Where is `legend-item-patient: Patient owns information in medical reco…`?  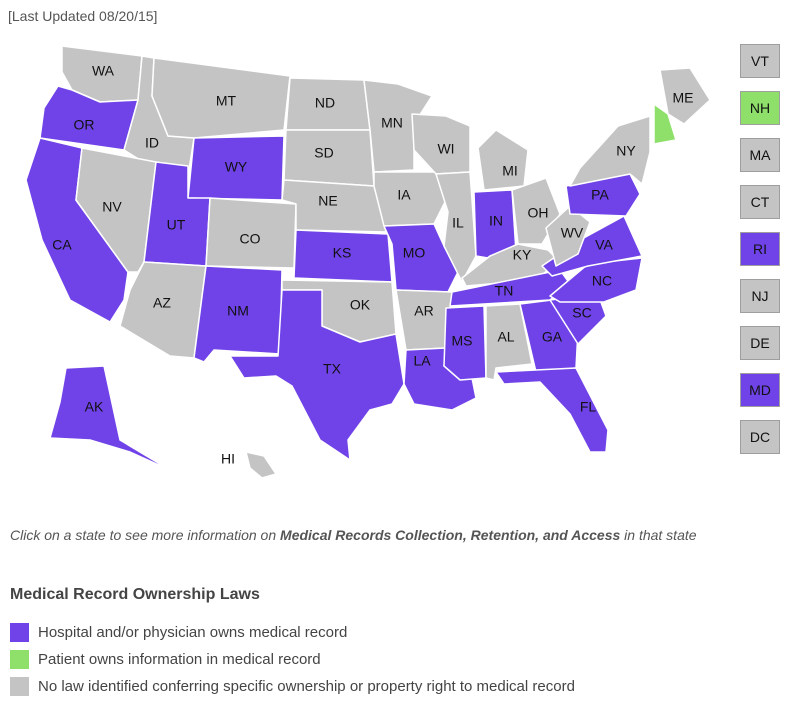
legend-item-patient: Patient owns information in medical reco… is located at coordinates (165, 659).